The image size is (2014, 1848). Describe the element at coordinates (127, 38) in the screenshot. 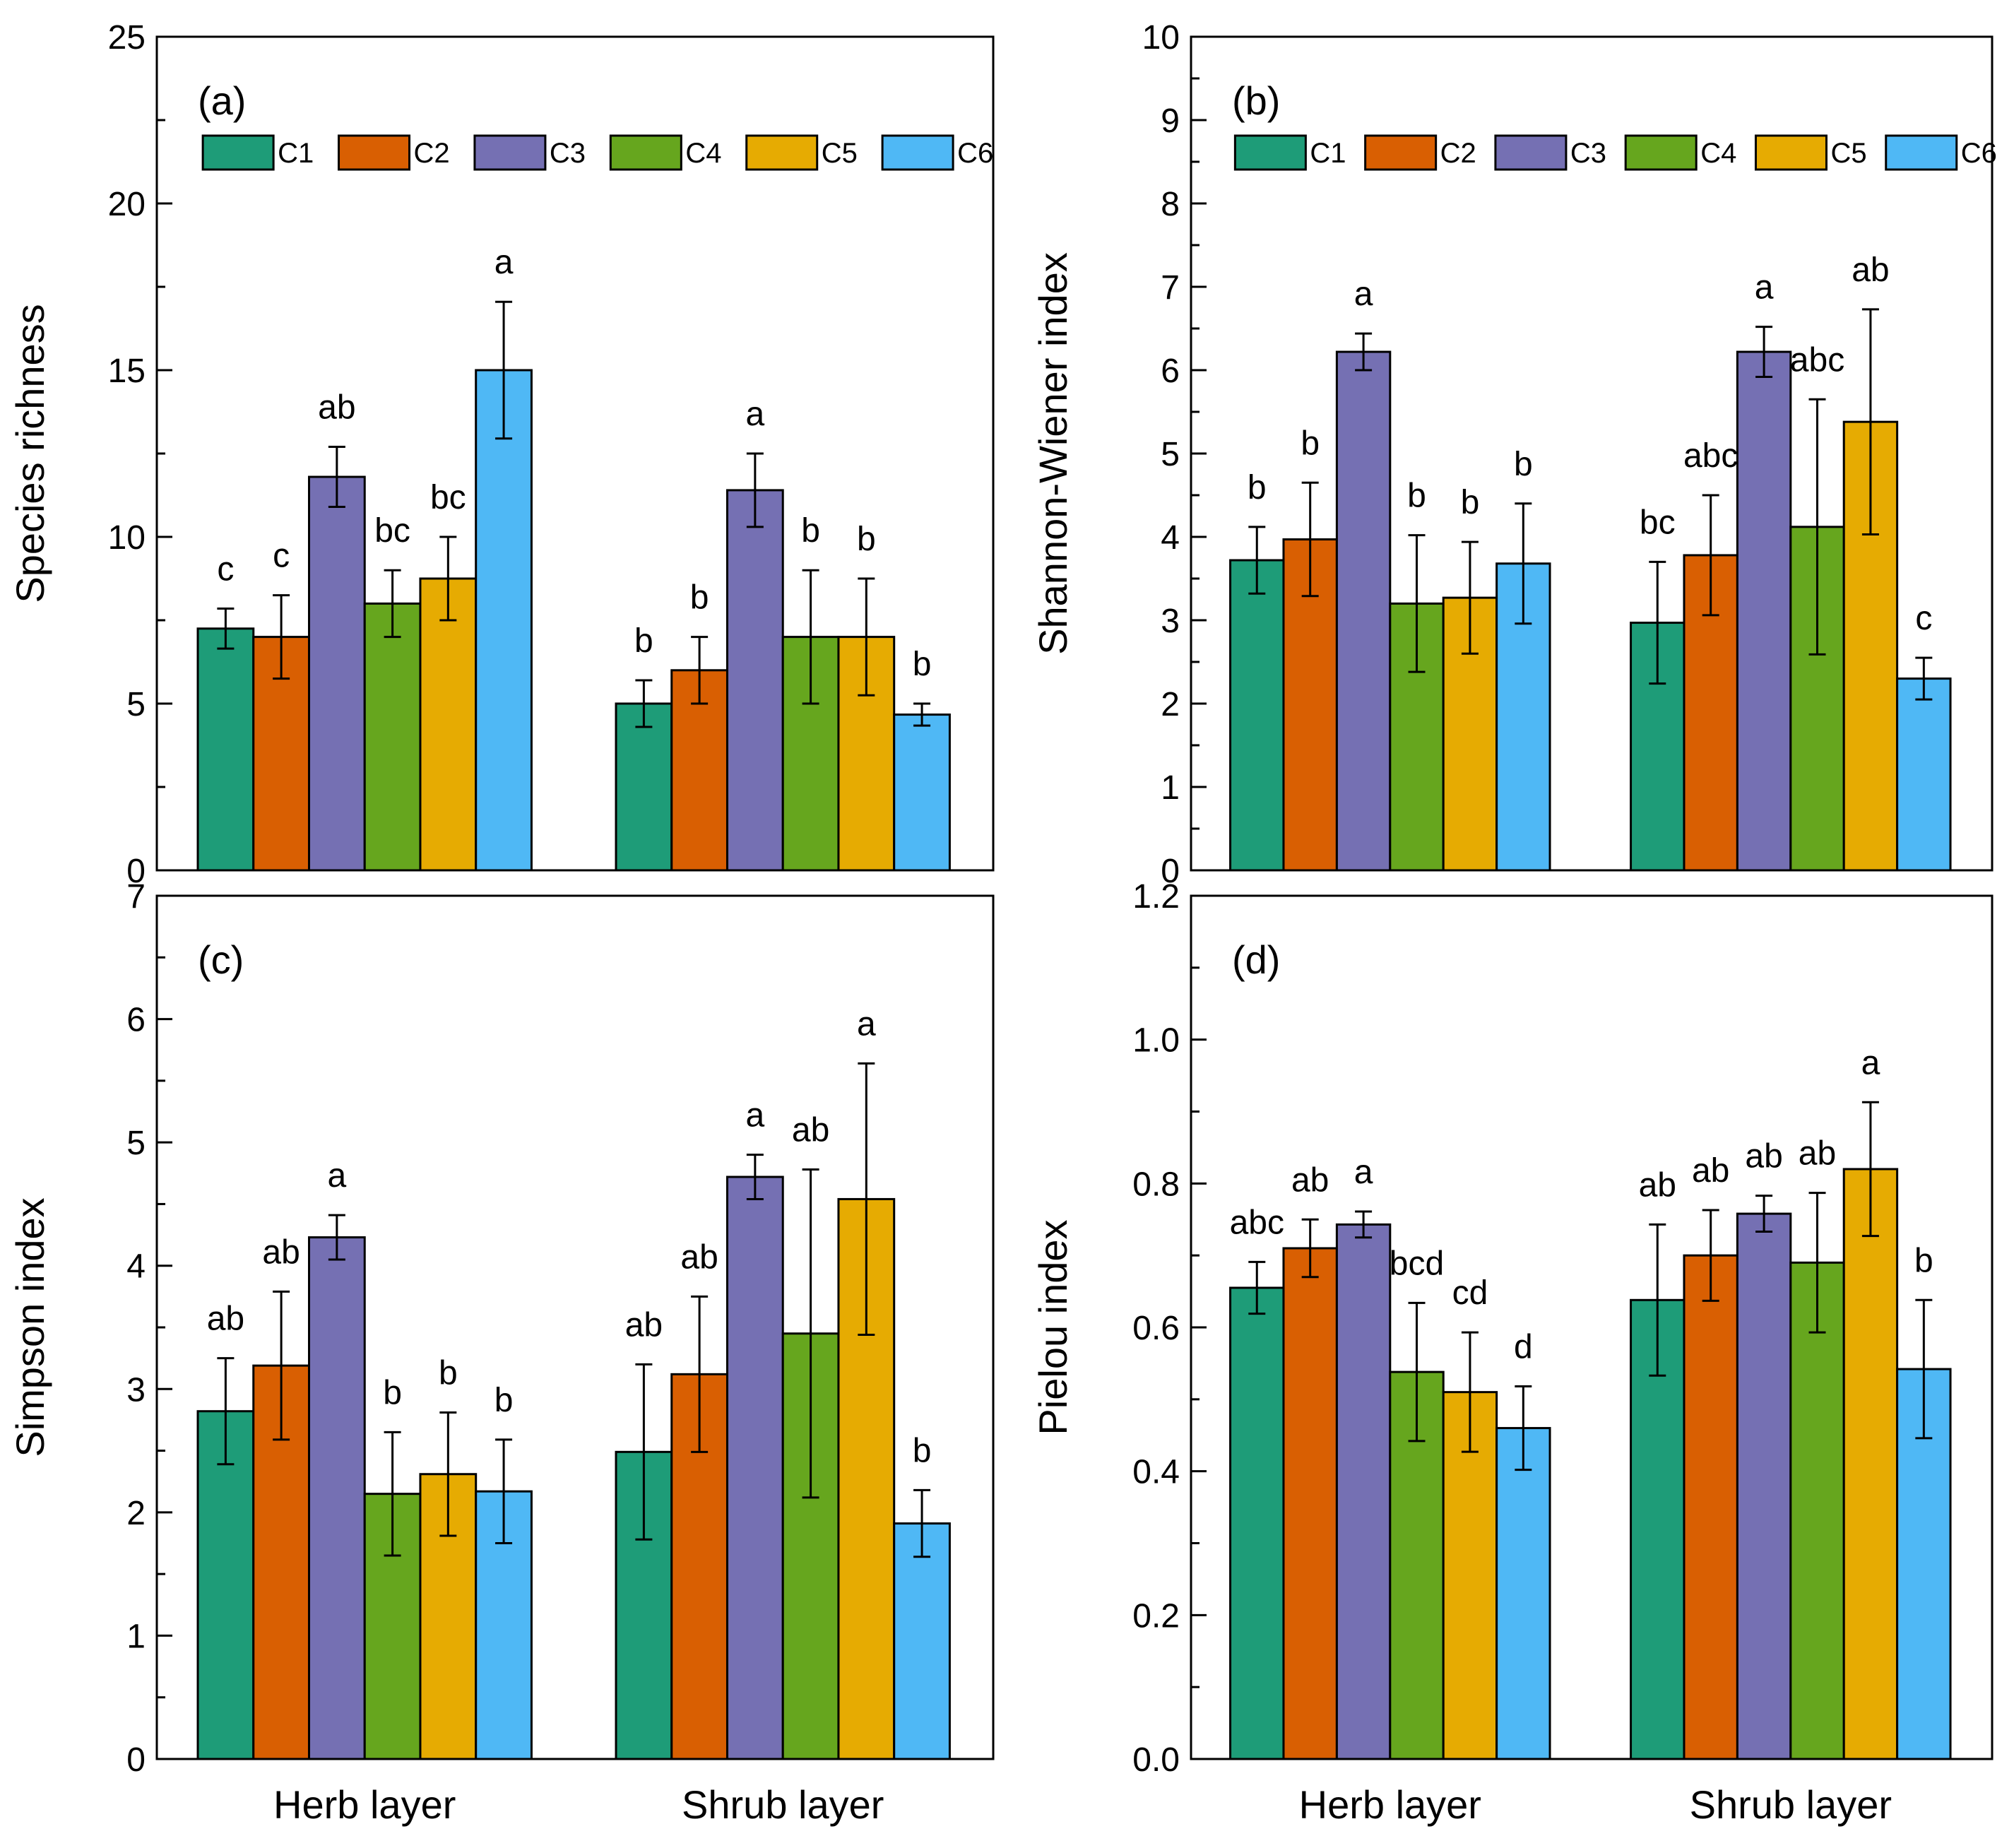

I see `y-tick-label: 25` at that location.